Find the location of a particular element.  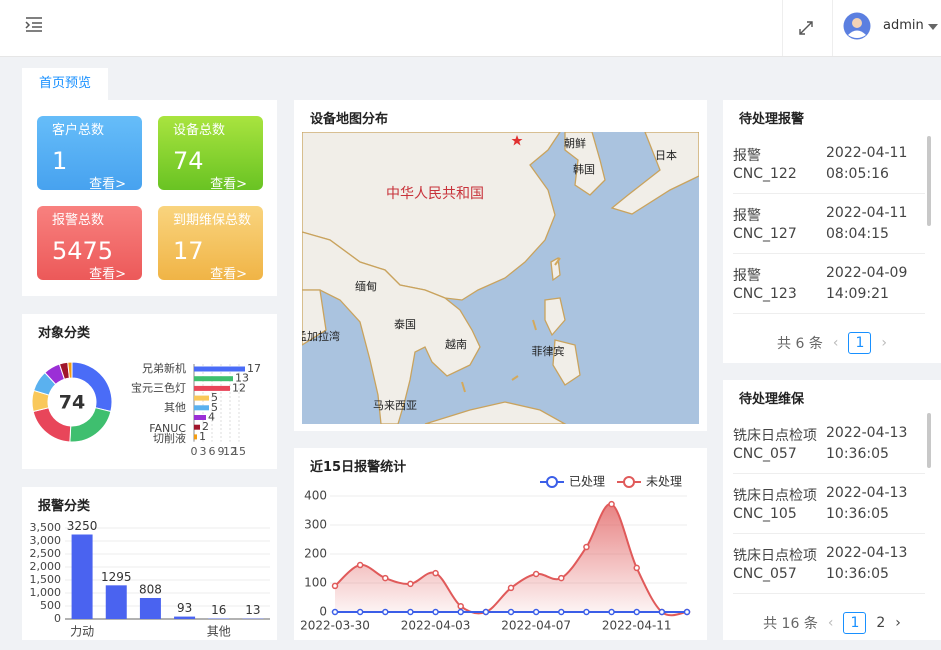

dropdown-caret is located at coordinates (933, 27).